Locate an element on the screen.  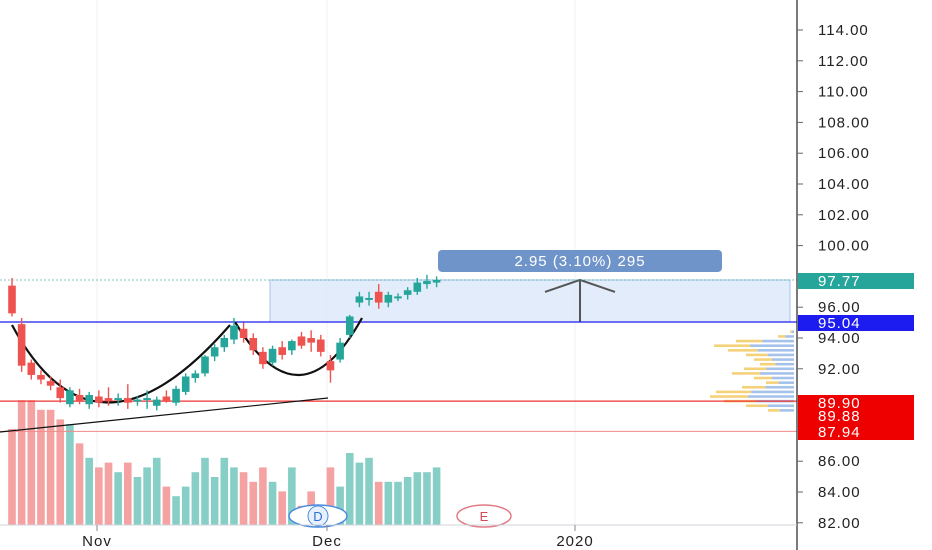
volume-profile is located at coordinates (752, 371).